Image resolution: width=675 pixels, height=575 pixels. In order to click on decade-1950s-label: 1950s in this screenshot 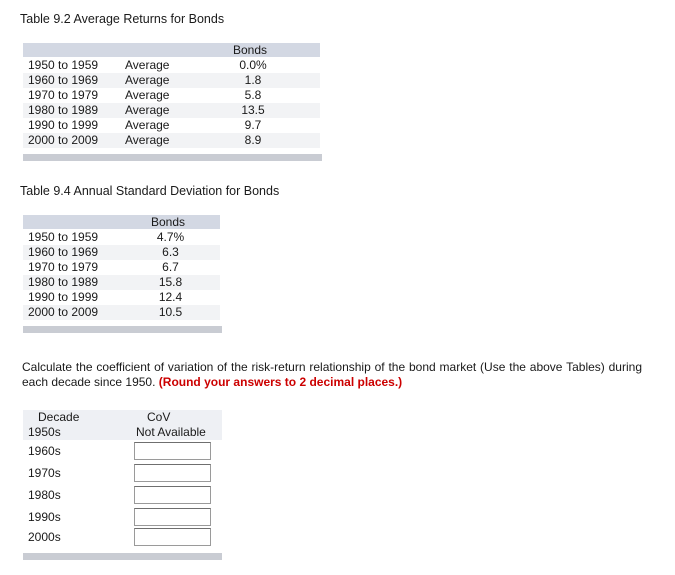, I will do `click(44, 432)`.